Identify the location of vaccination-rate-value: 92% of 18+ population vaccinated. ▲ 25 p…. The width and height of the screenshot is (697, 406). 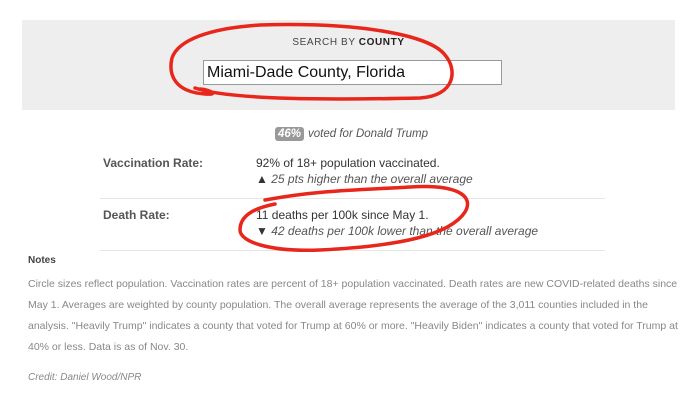
(364, 171).